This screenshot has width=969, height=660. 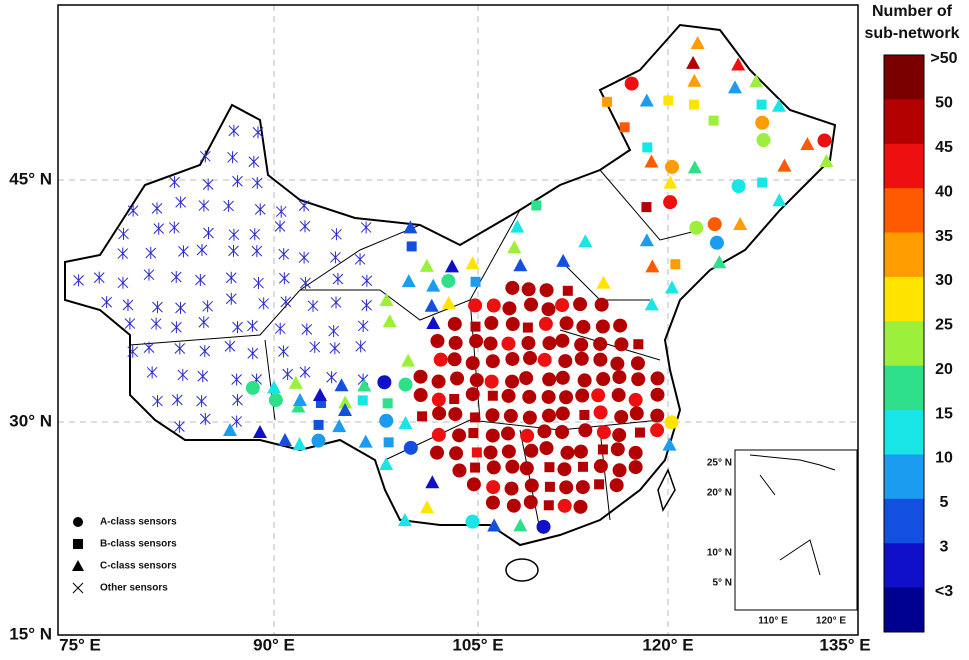 What do you see at coordinates (78, 544) in the screenshot?
I see `legend-symbol` at bounding box center [78, 544].